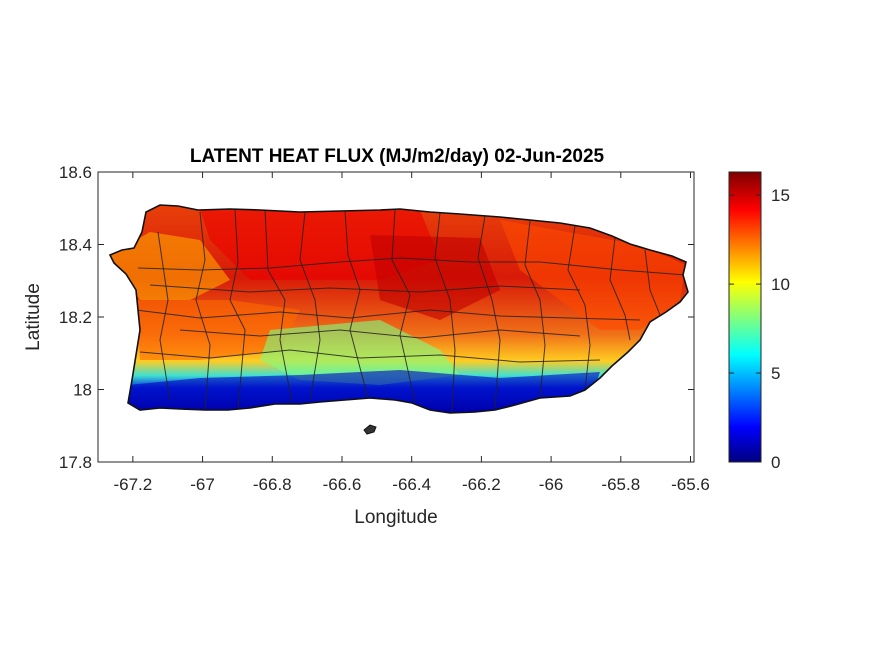 This screenshot has width=875, height=656. Describe the element at coordinates (132, 484) in the screenshot. I see `x-tick-label: -67.2` at that location.